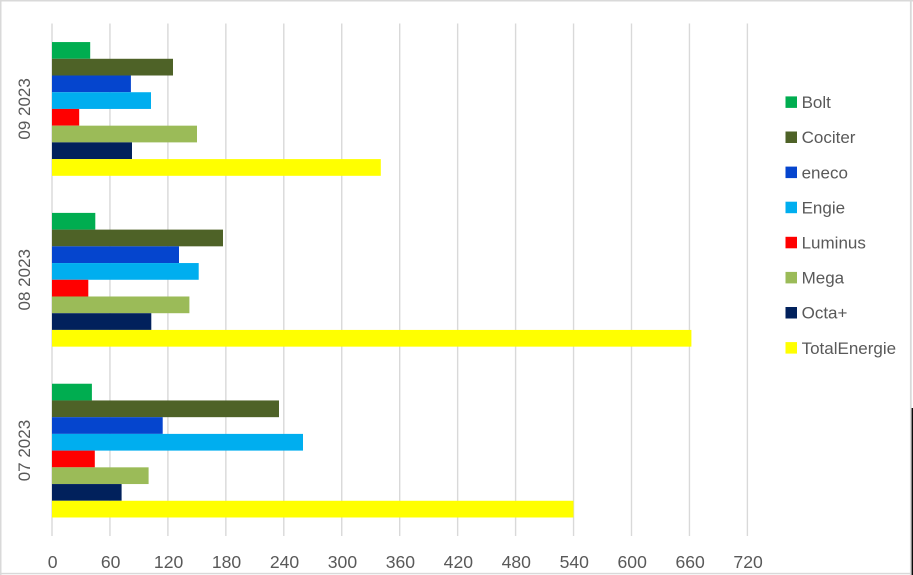  What do you see at coordinates (285, 562) in the screenshot?
I see `svg-text: 240` at bounding box center [285, 562].